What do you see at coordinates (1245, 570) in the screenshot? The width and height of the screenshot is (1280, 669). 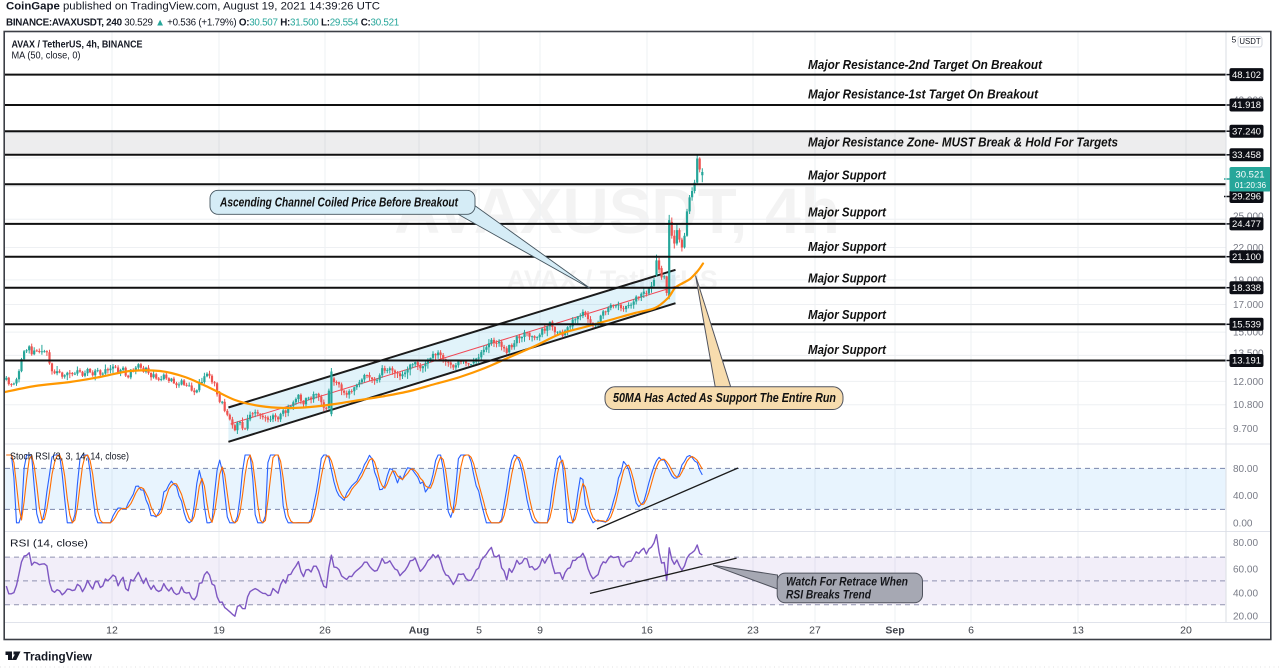 I see `svg-text: 60.00` at bounding box center [1245, 570].